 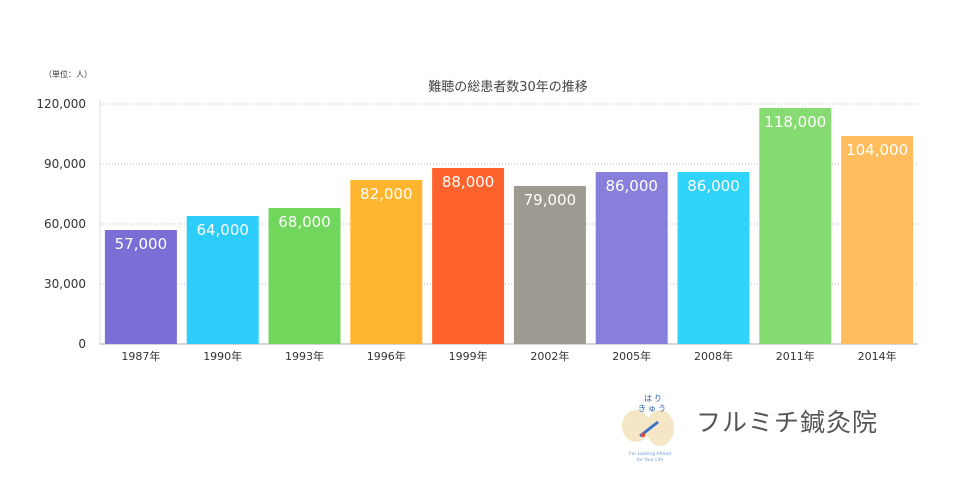 I want to click on logo-kana-3: き, so click(x=642, y=408).